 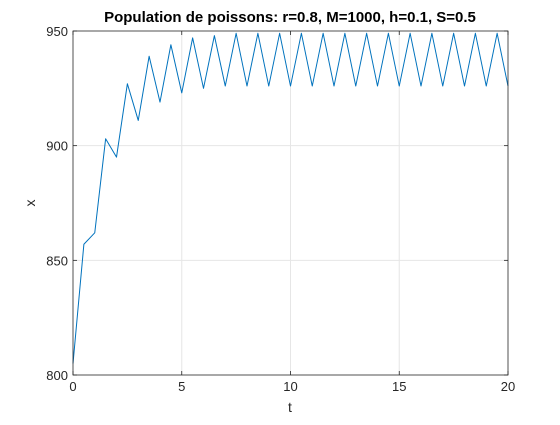 What do you see at coordinates (57, 260) in the screenshot?
I see `y-tick-label: 850` at bounding box center [57, 260].